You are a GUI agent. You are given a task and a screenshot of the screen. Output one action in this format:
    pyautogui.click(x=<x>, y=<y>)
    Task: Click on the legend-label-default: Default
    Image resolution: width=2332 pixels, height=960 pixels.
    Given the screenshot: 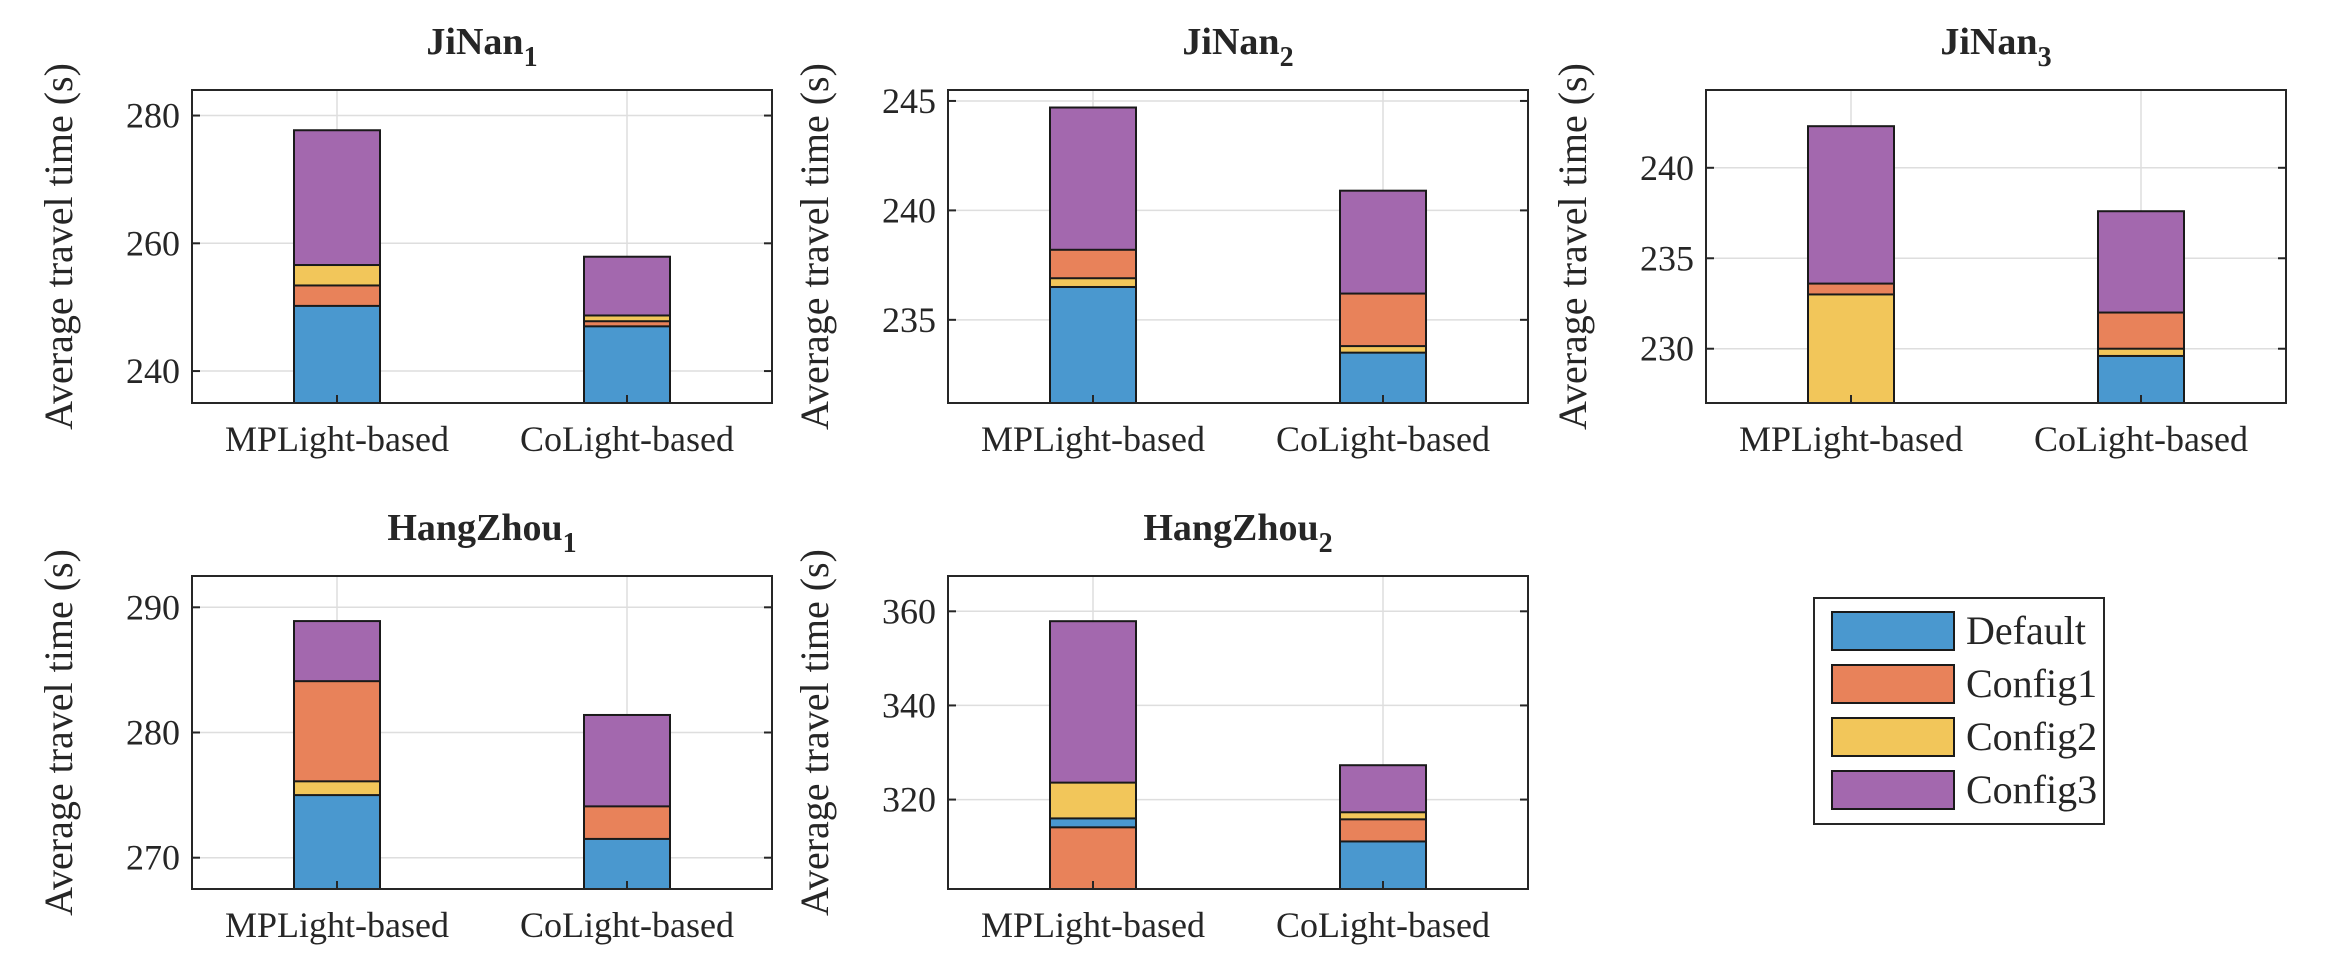 What is the action you would take?
    pyautogui.click(x=2026, y=630)
    